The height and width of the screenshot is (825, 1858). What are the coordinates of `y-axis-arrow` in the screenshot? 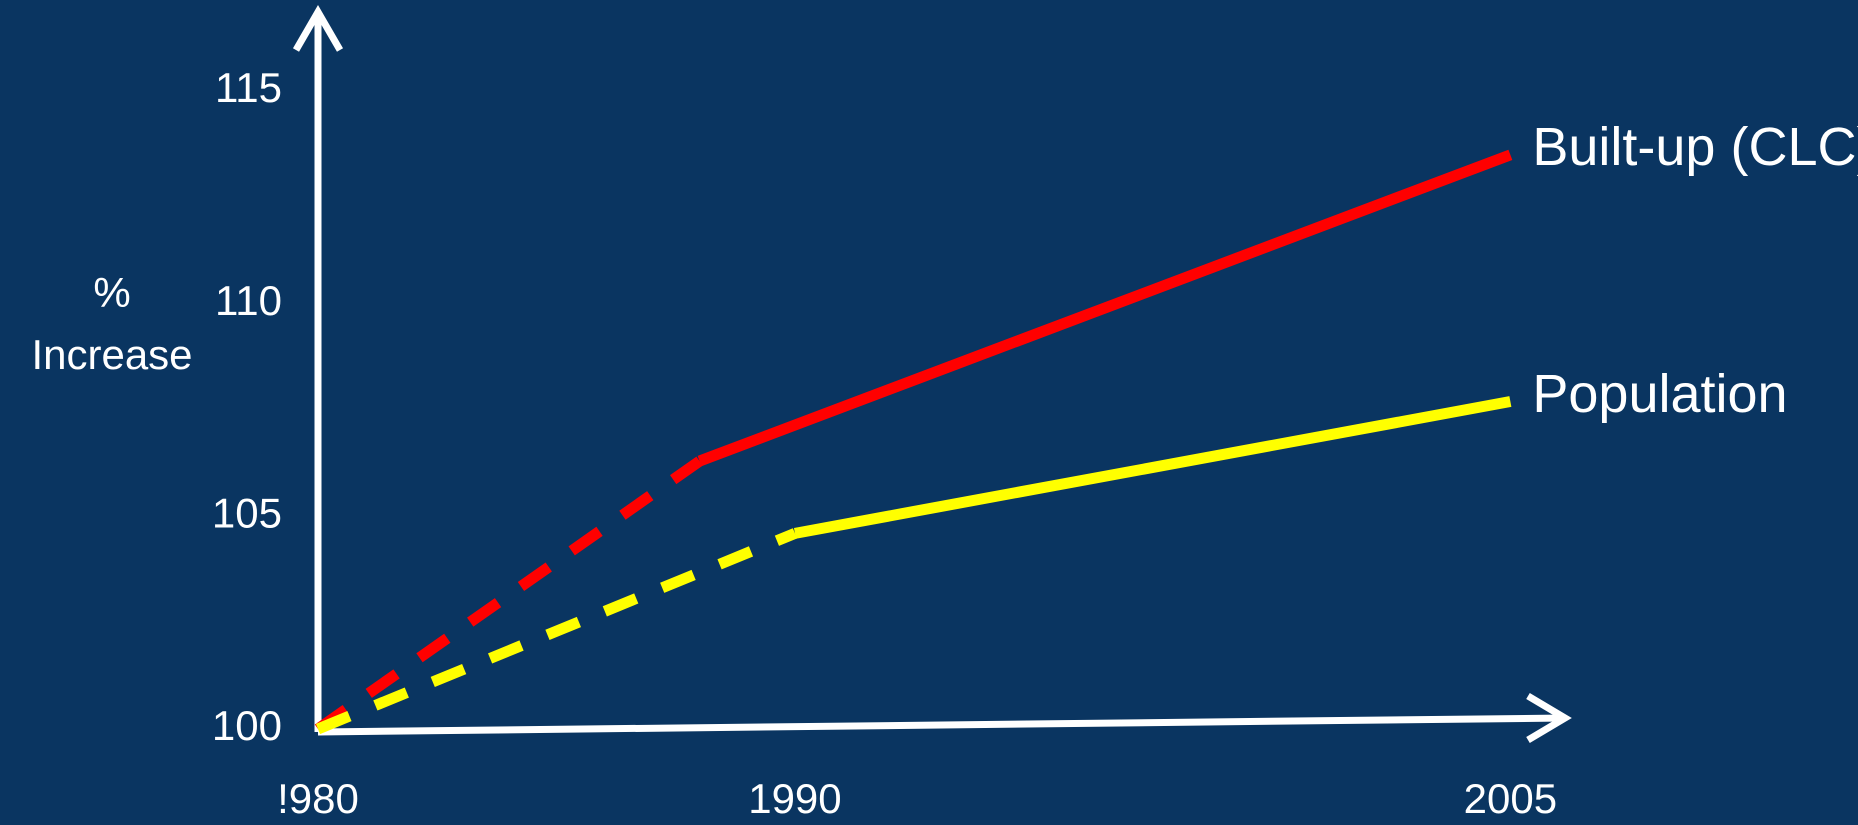 It's located at (318, 28).